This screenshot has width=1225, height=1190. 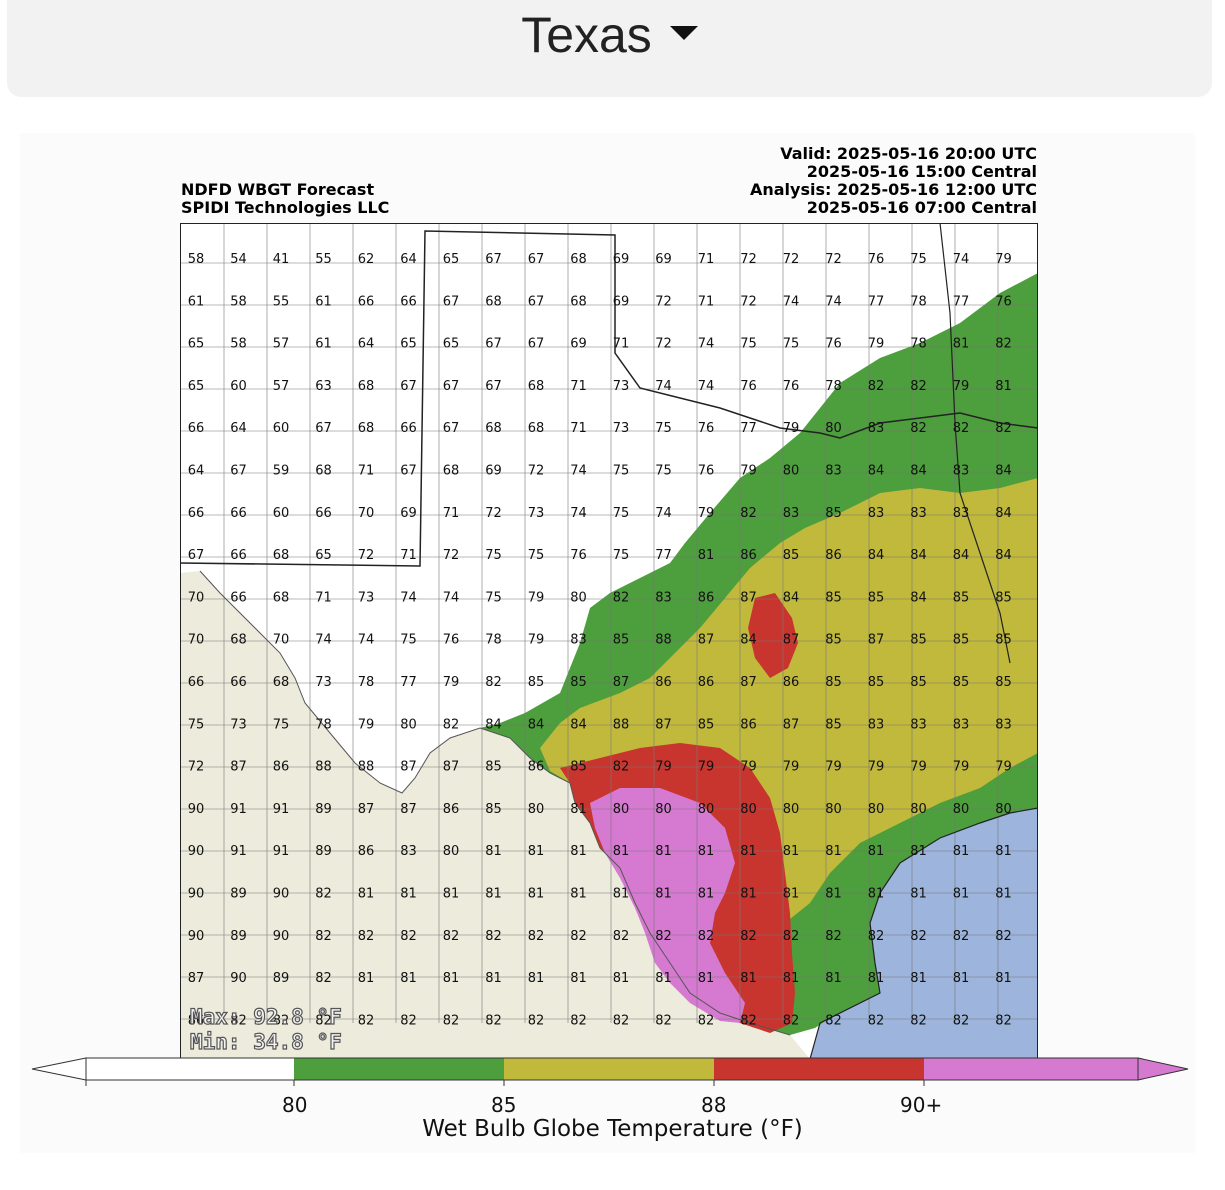 I want to click on map-value-label: 61, so click(x=196, y=301).